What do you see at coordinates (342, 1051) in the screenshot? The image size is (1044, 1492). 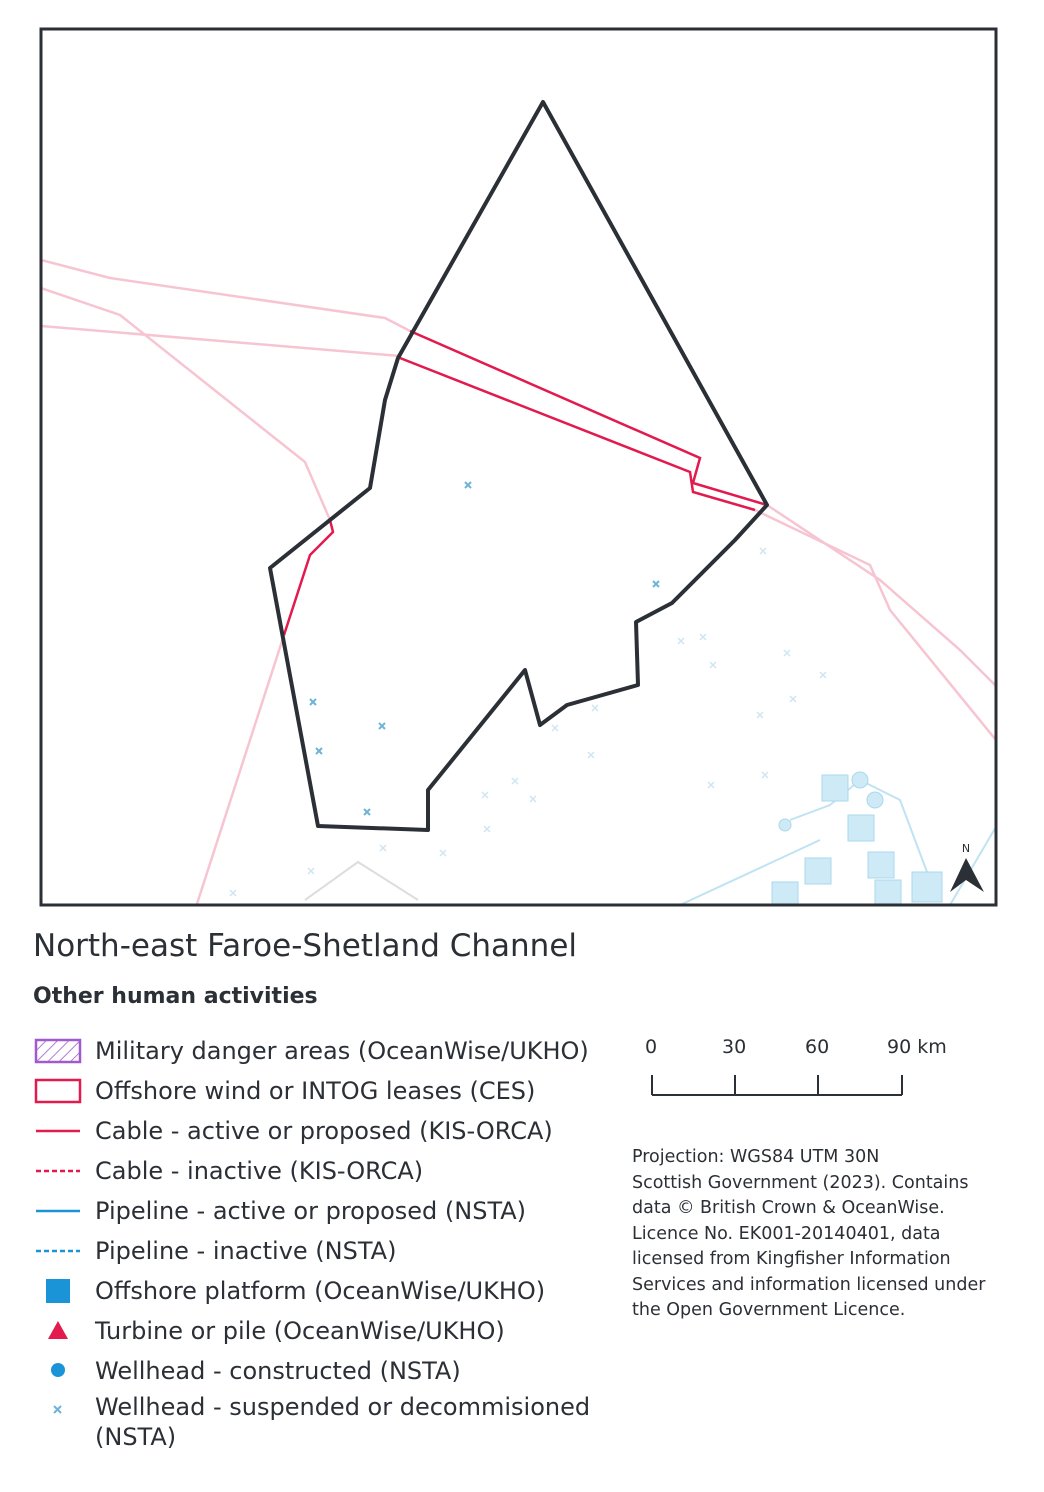 I see `legend-label: Military danger areas (OceanWise/UKHO)` at bounding box center [342, 1051].